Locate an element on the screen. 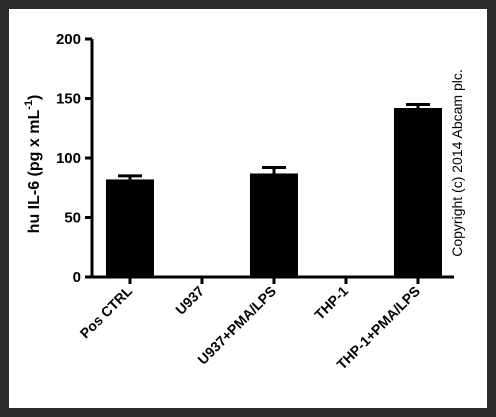 Image resolution: width=496 pixels, height=417 pixels. x-tick-label: U937+PMA/LPS is located at coordinates (236, 325).